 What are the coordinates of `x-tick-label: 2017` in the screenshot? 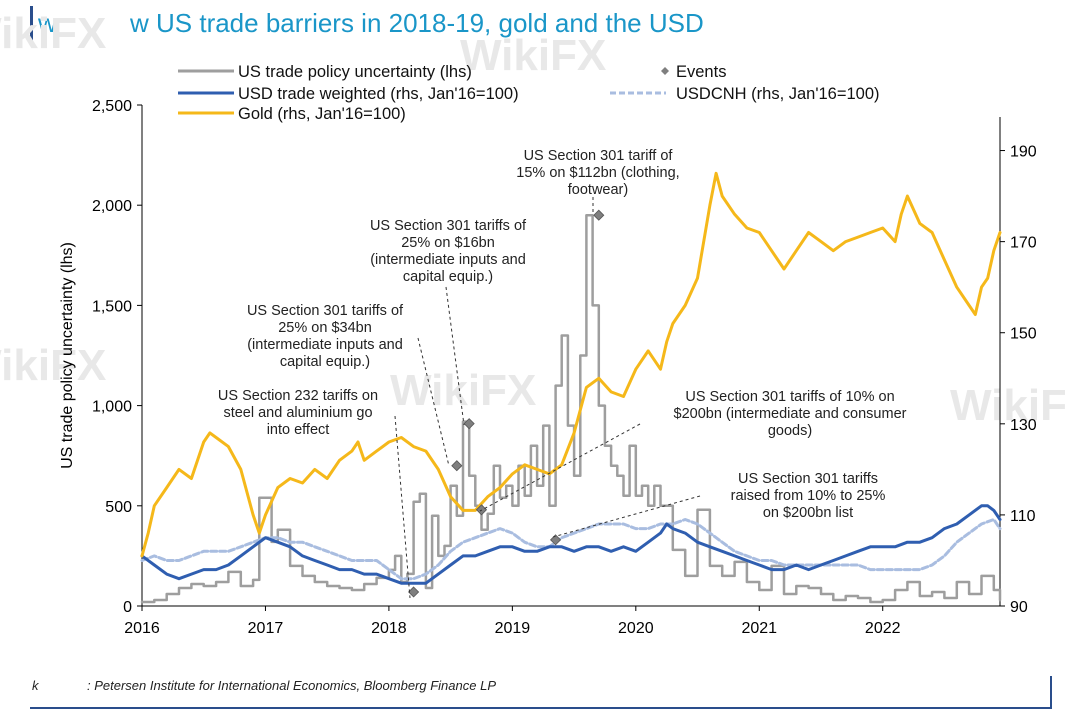 It's located at (266, 628).